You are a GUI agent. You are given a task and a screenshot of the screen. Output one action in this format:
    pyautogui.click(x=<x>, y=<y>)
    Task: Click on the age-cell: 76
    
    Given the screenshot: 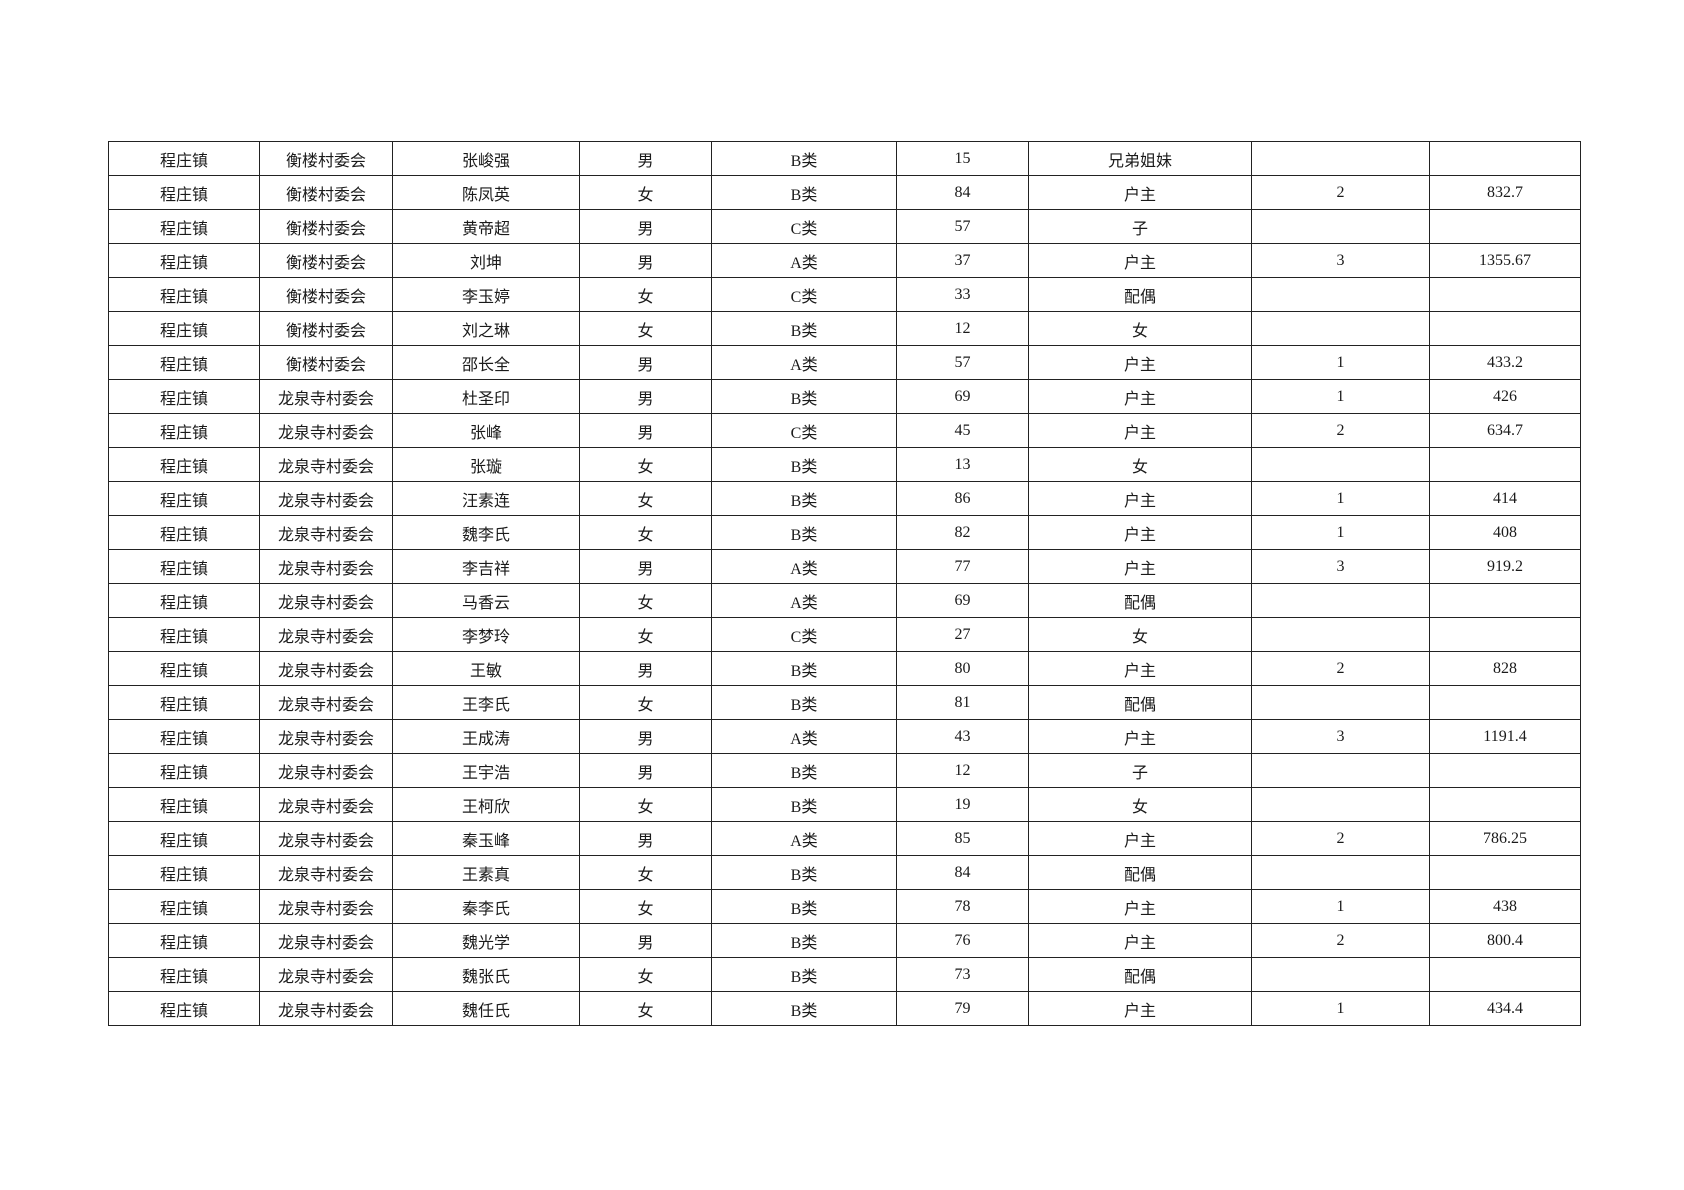 What is the action you would take?
    pyautogui.click(x=962, y=940)
    